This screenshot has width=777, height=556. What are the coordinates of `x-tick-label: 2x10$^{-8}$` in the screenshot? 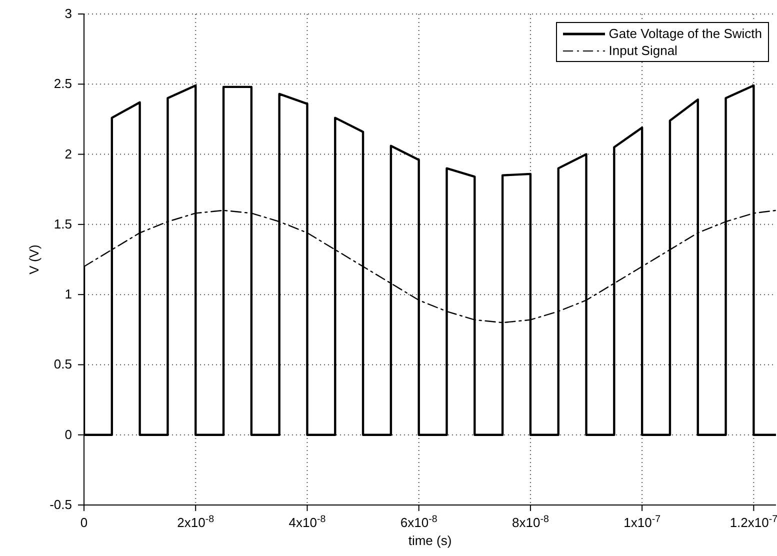 It's located at (195, 522).